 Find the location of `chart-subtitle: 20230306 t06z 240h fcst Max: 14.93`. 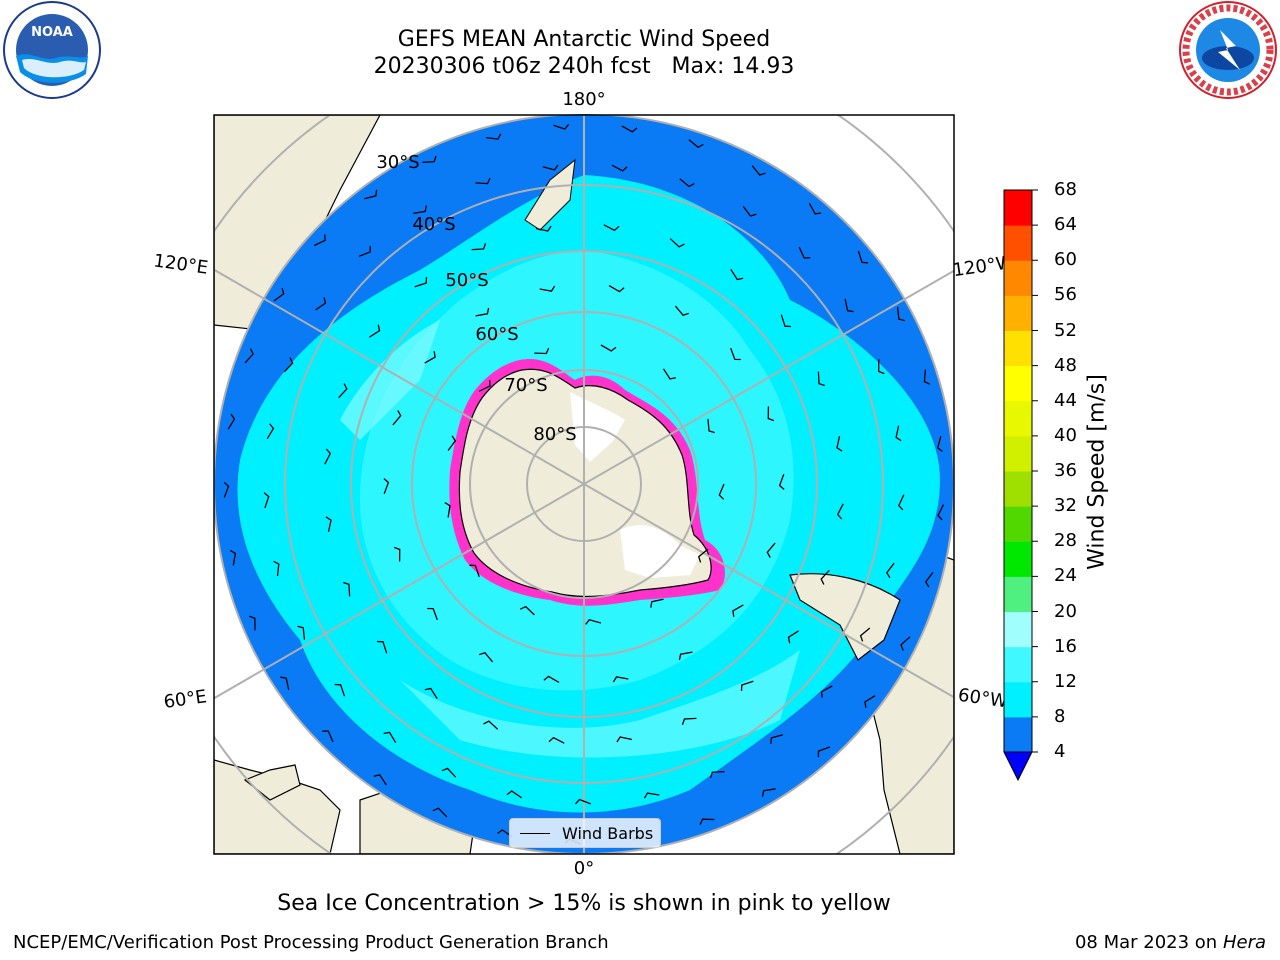

chart-subtitle: 20230306 t06z 240h fcst Max: 14.93 is located at coordinates (584, 66).